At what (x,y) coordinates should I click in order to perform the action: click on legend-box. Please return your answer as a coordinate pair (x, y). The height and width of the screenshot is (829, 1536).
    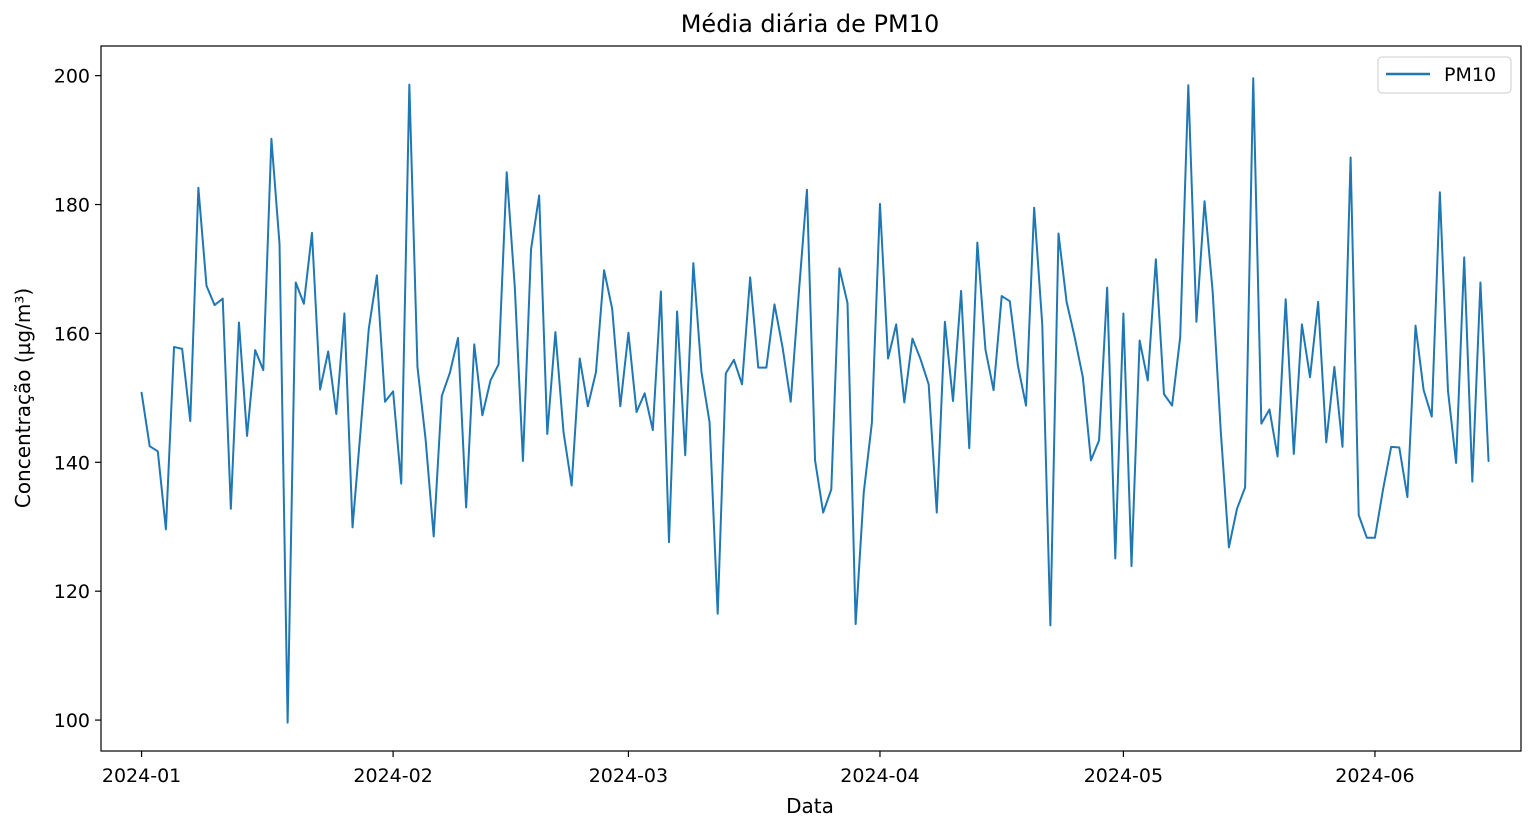
    Looking at the image, I should click on (1444, 75).